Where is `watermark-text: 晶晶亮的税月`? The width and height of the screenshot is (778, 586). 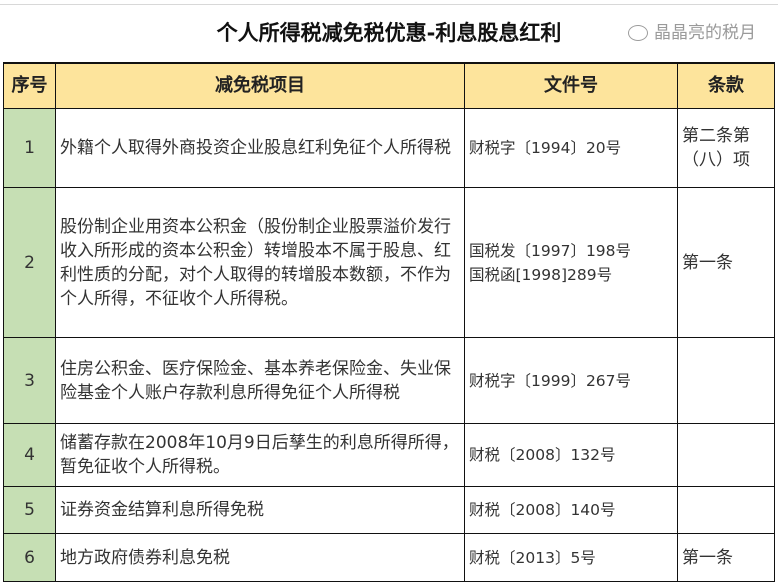 watermark-text: 晶晶亮的税月 is located at coordinates (705, 33).